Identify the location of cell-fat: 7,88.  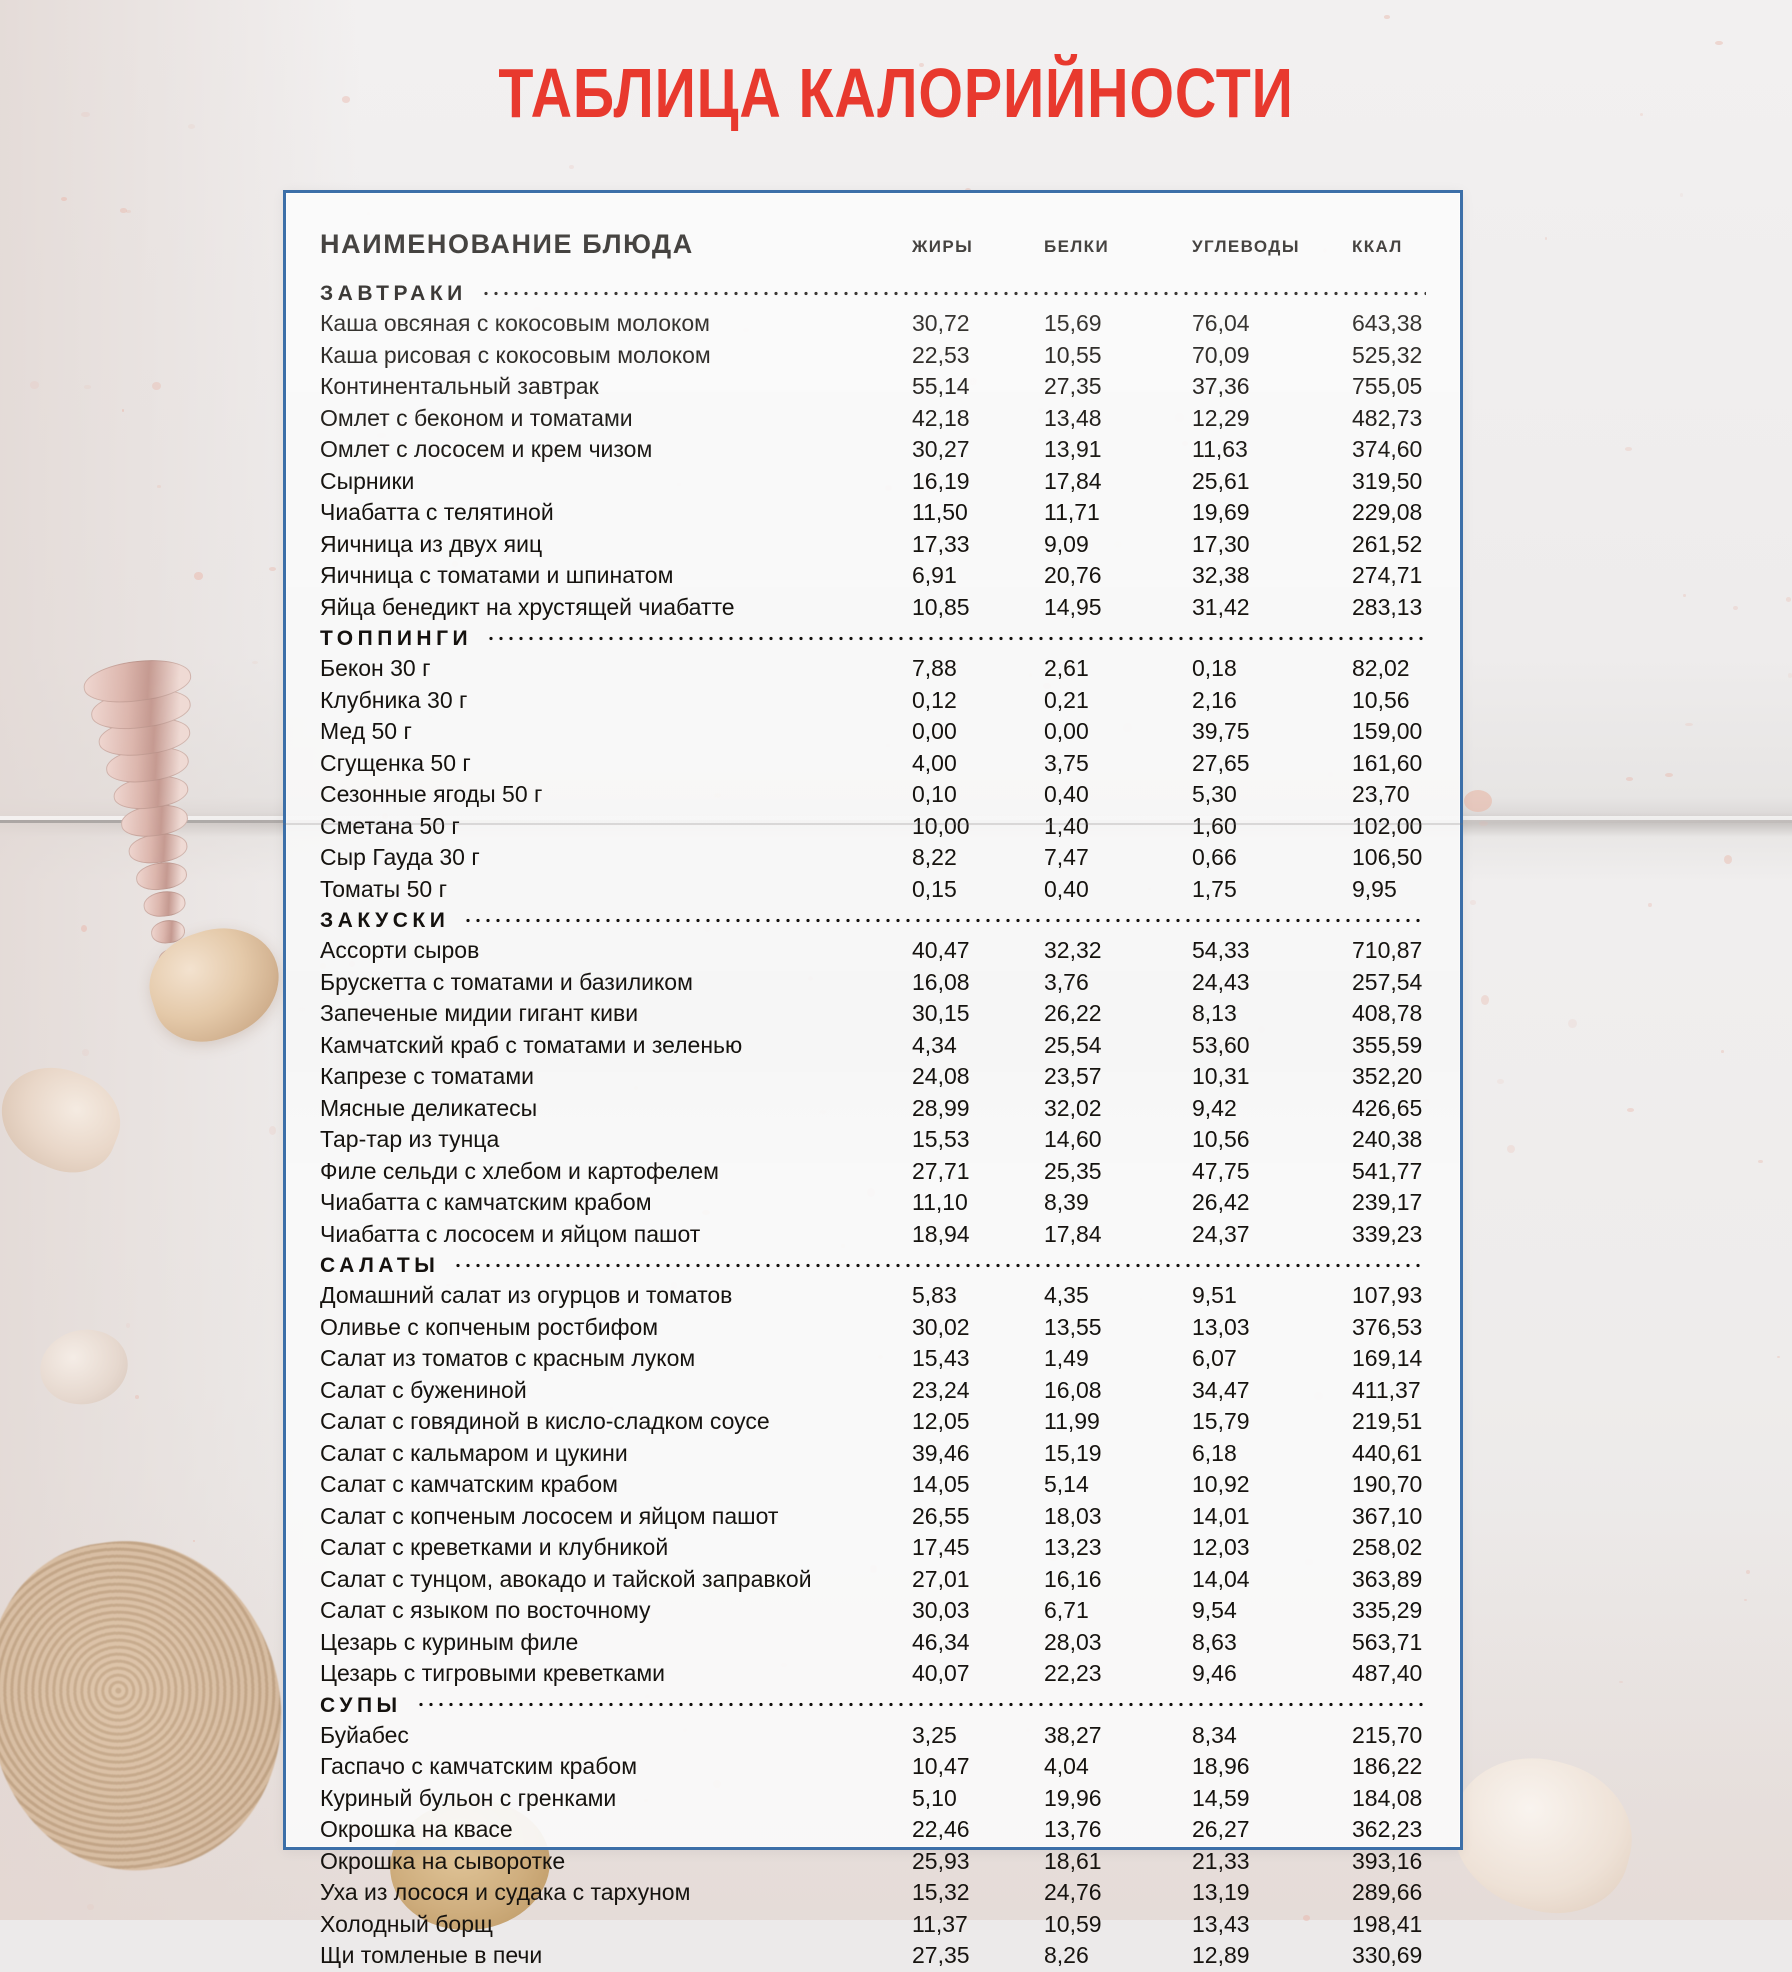
(934, 668).